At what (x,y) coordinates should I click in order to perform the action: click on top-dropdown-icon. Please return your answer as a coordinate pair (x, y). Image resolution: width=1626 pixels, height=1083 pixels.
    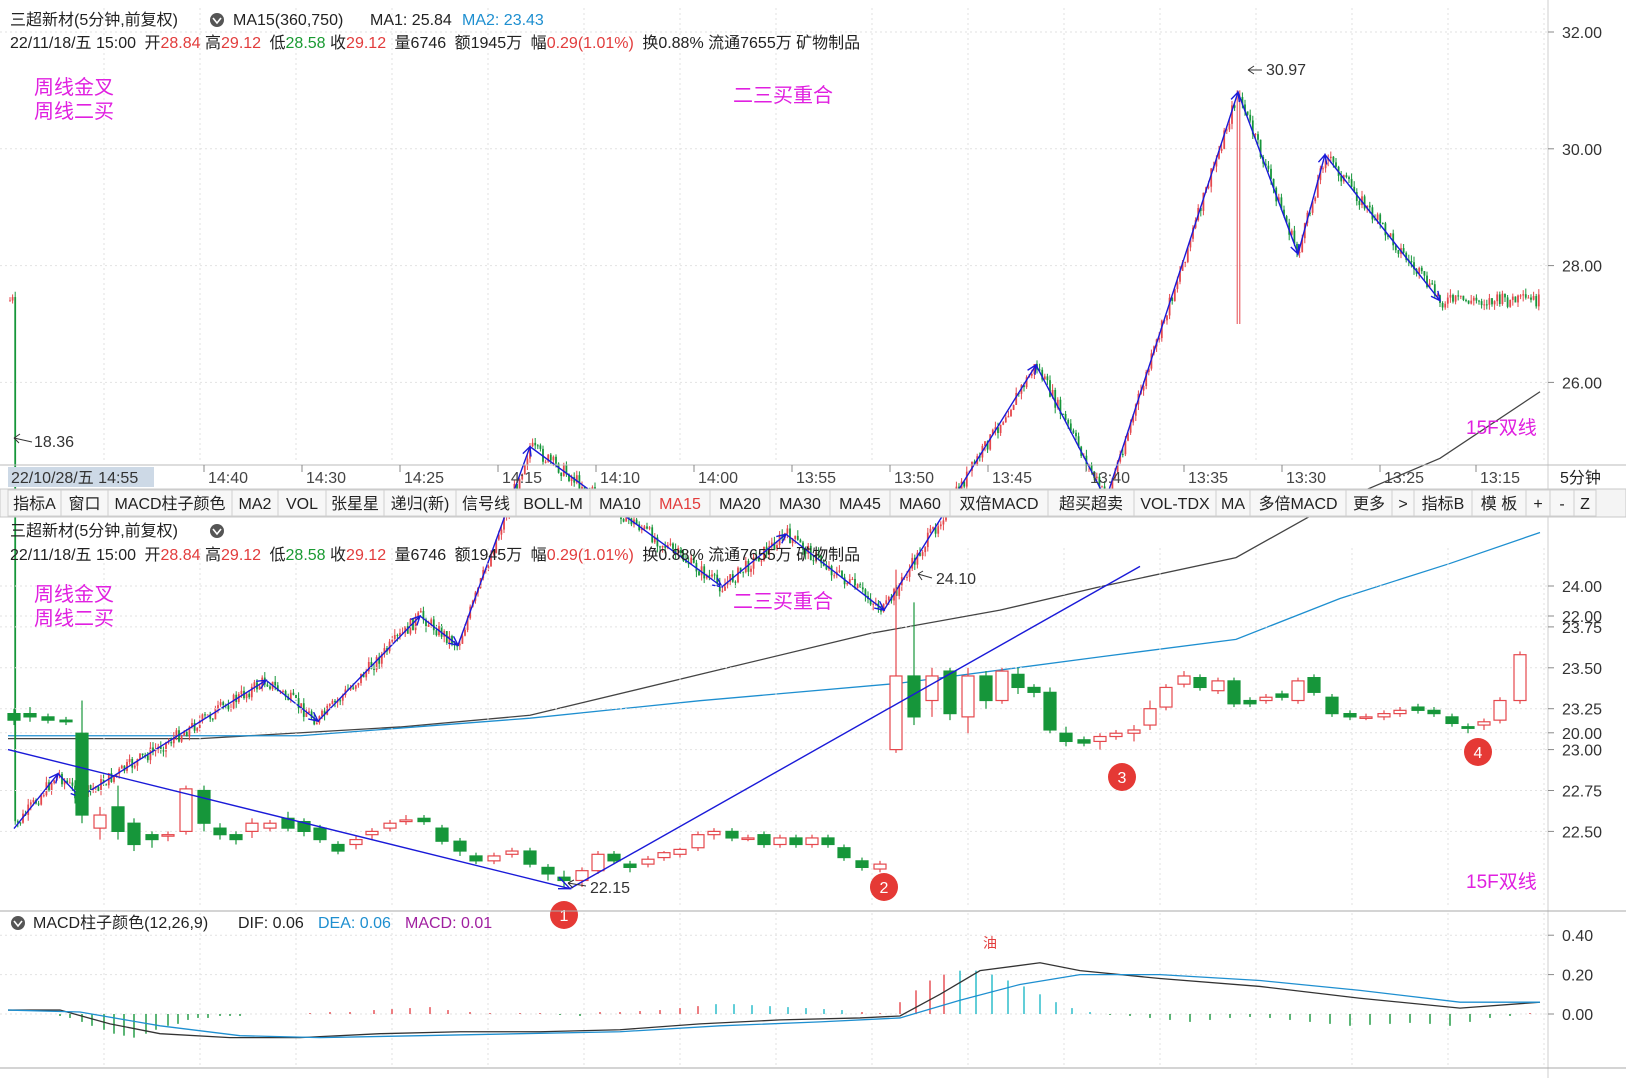
    Looking at the image, I should click on (217, 20).